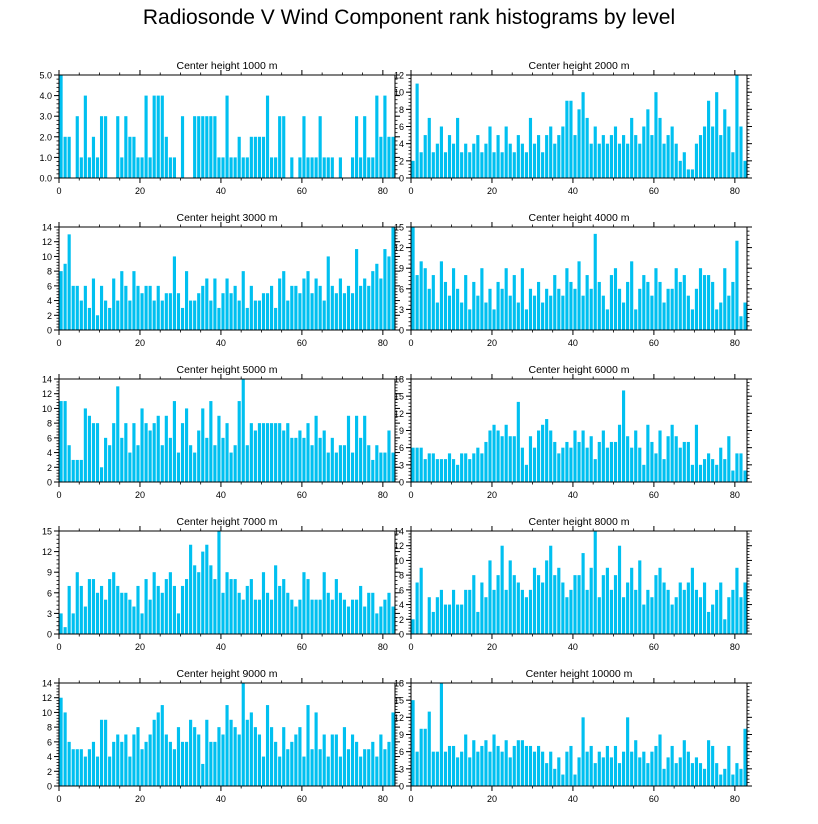  What do you see at coordinates (49, 635) in the screenshot?
I see `y-tick-label: 0` at bounding box center [49, 635].